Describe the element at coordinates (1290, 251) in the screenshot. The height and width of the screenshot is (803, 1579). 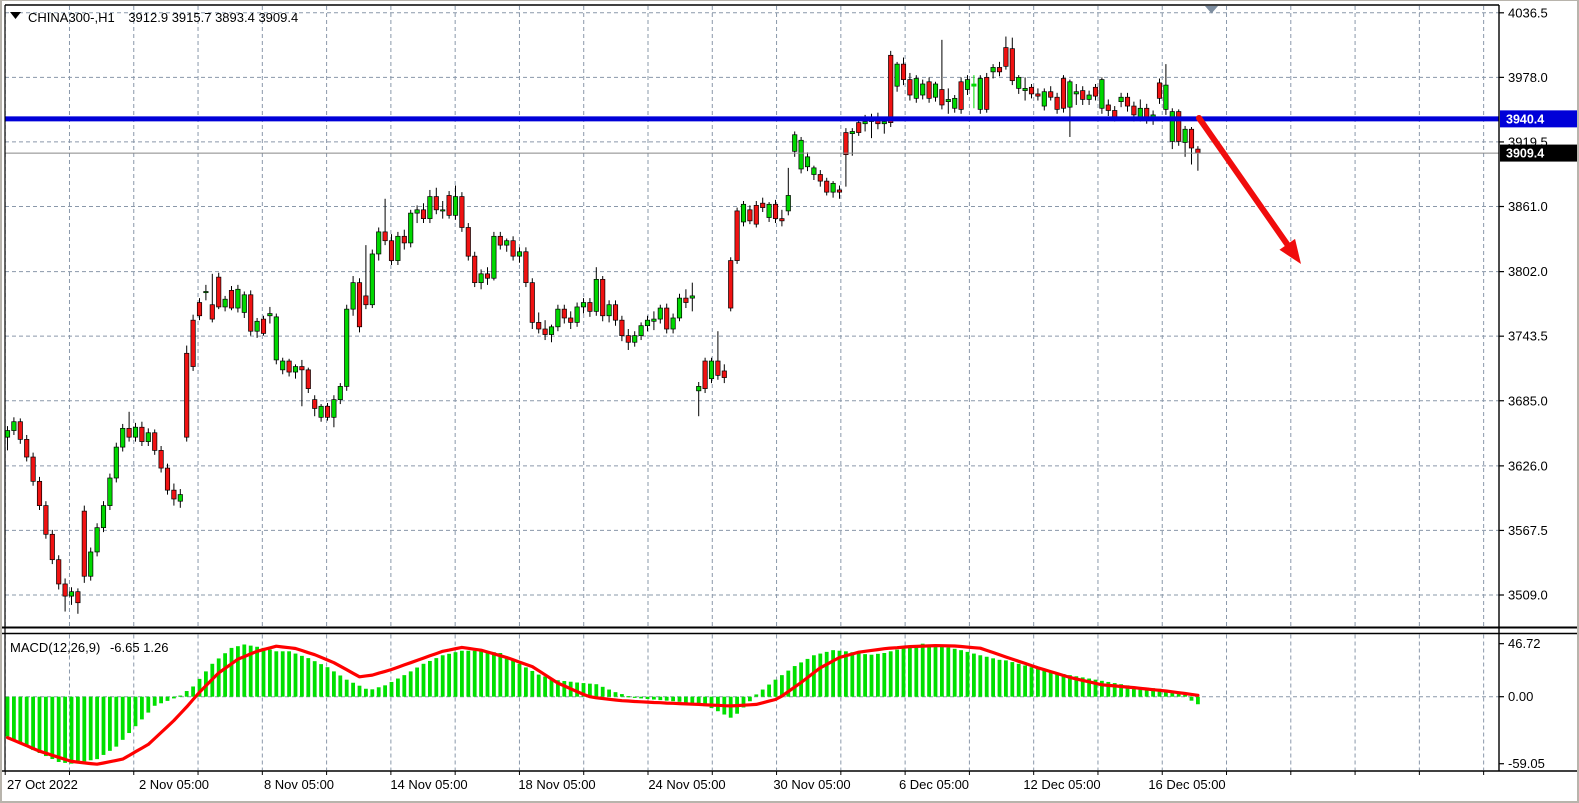
I see `arrow-head-icon` at that location.